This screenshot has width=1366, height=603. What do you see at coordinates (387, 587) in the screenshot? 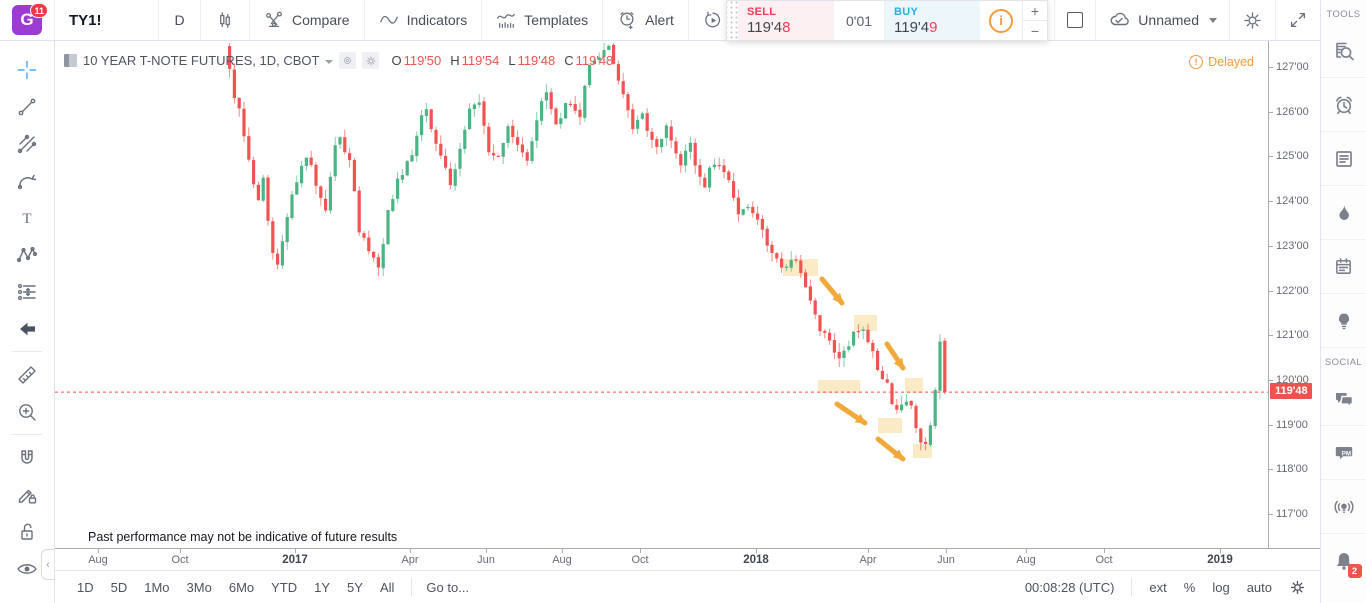
I see `range-all-button: All` at bounding box center [387, 587].